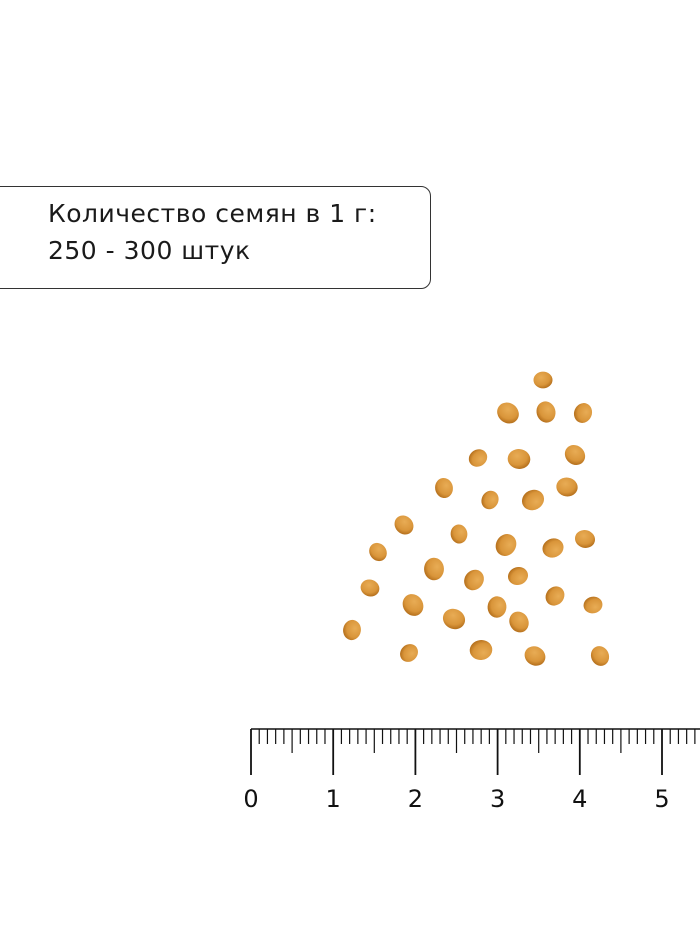 This screenshot has width=700, height=933. What do you see at coordinates (661, 799) in the screenshot?
I see `ruler-label: 5` at bounding box center [661, 799].